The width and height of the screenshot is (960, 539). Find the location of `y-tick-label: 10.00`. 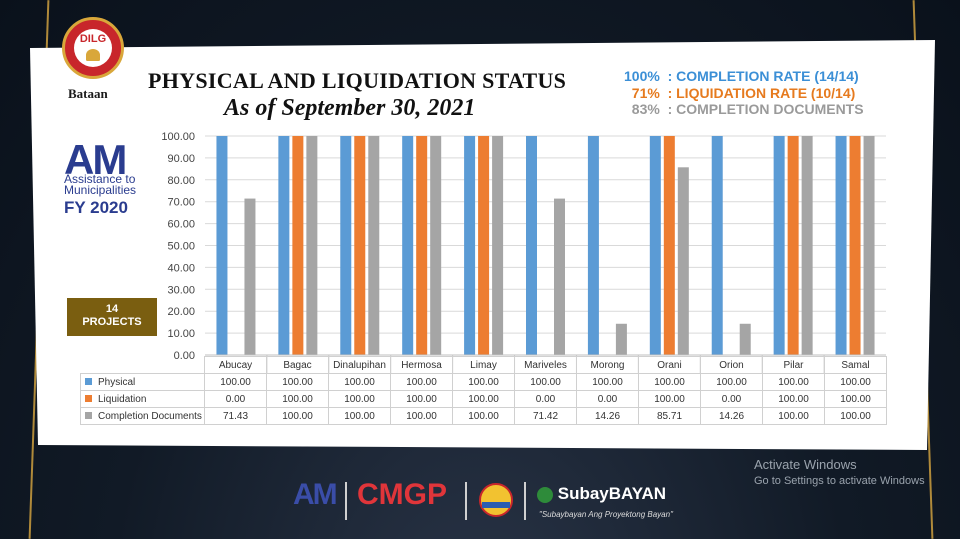

y-tick-label: 10.00 is located at coordinates (181, 334).